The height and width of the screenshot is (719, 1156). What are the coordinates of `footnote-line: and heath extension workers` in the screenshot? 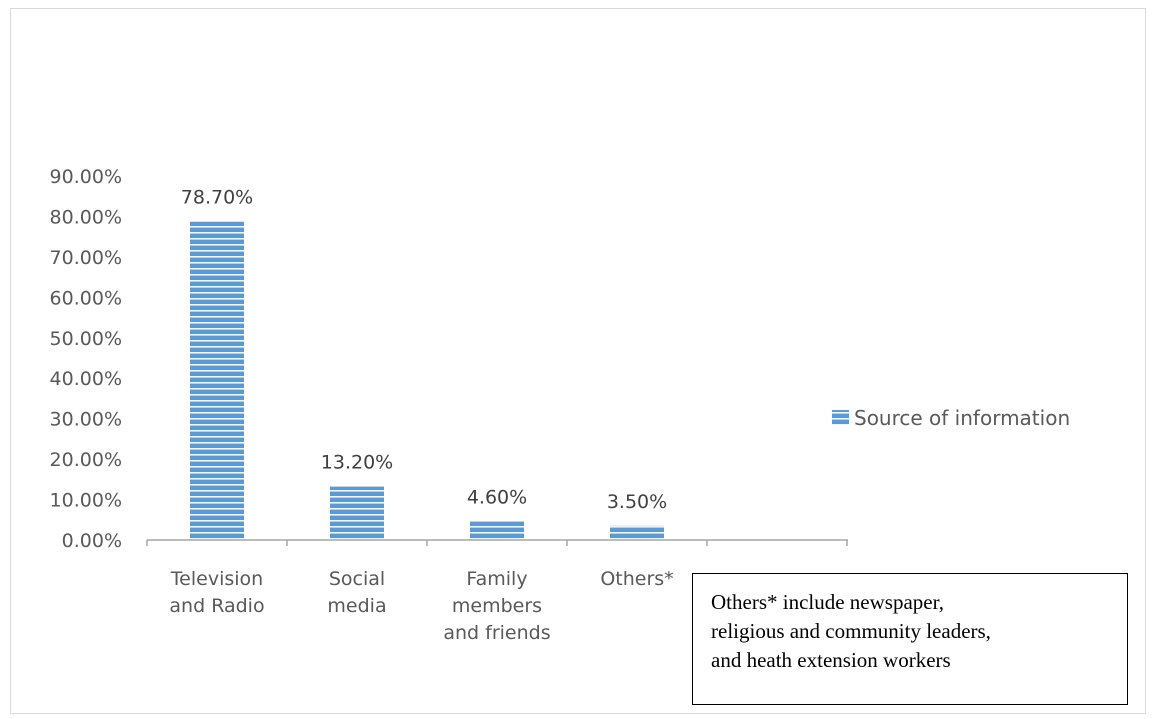 It's located at (831, 660).